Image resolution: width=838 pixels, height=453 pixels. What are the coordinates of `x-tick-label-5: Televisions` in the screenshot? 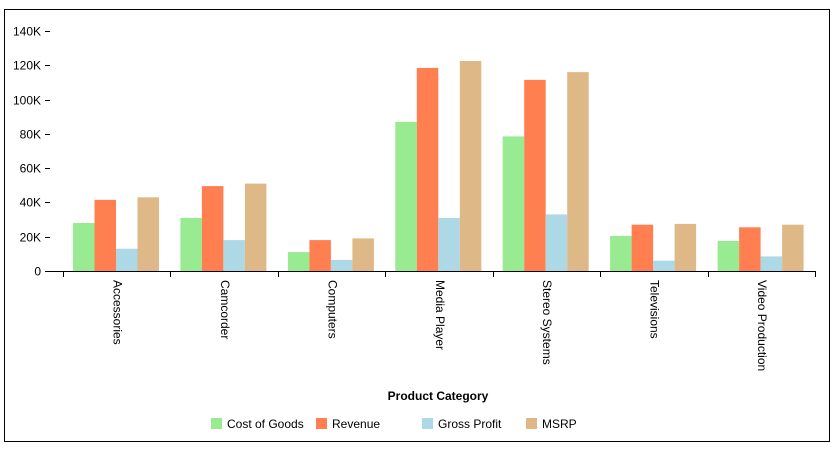 It's located at (655, 309).